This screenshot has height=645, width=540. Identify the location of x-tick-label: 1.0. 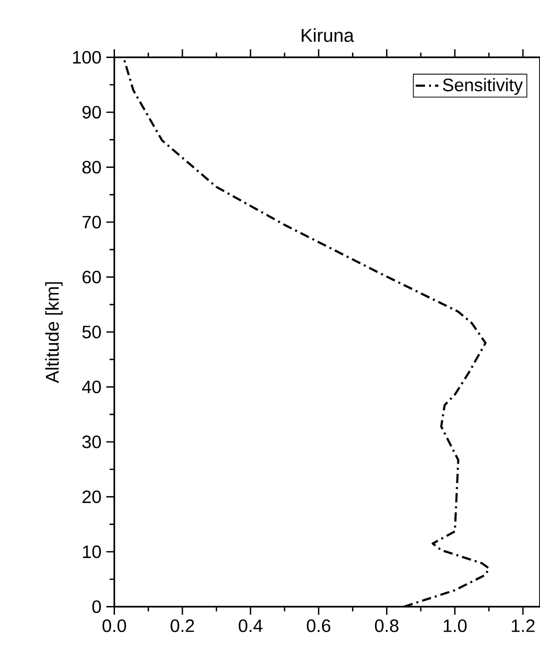
(455, 625).